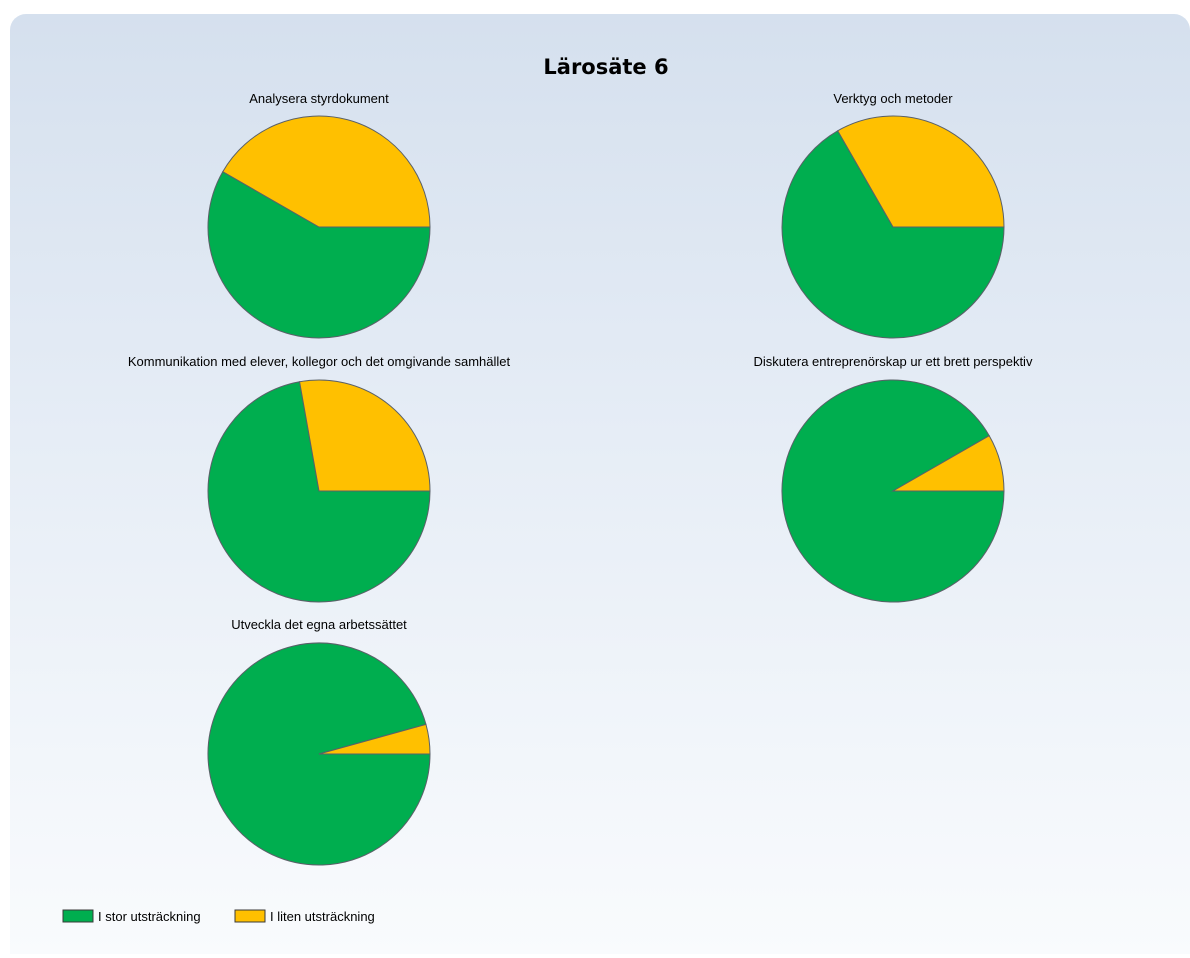 The image size is (1190, 958). What do you see at coordinates (319, 624) in the screenshot?
I see `pie-title: Utveckla det egna arbetssättet` at bounding box center [319, 624].